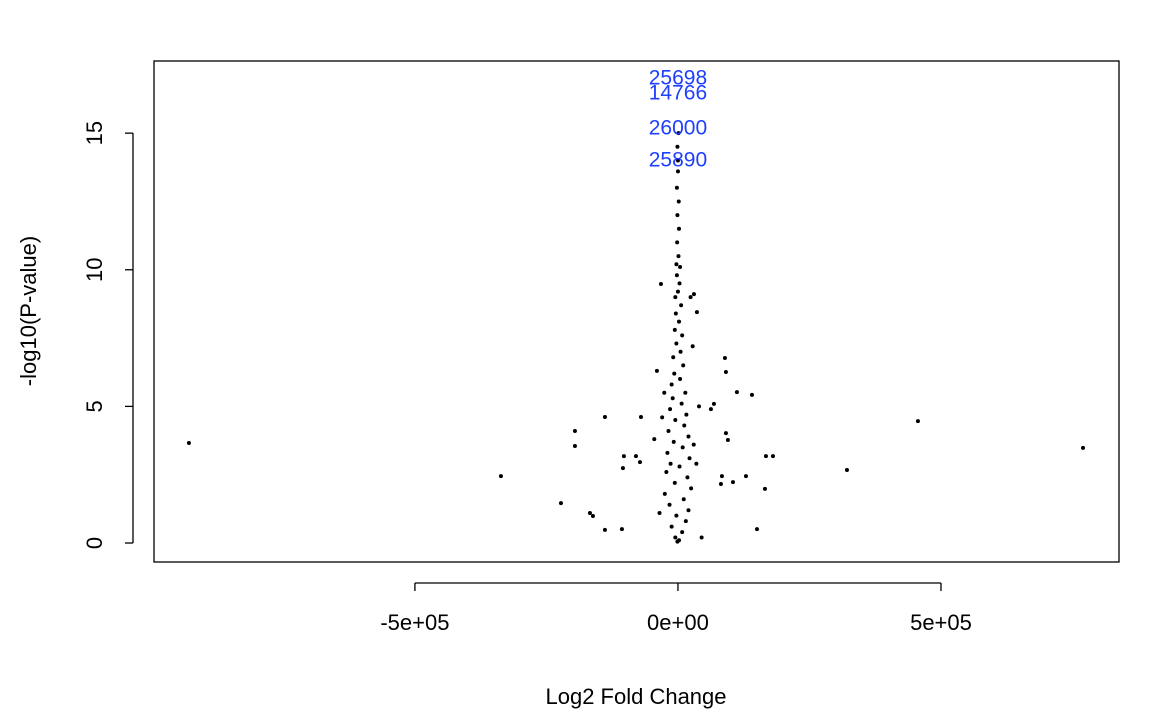  Describe the element at coordinates (94, 270) in the screenshot. I see `y-tick-label: 10` at that location.